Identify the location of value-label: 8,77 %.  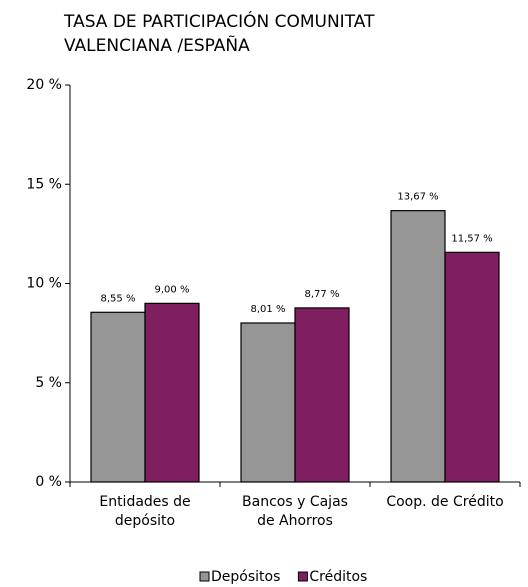
(322, 294).